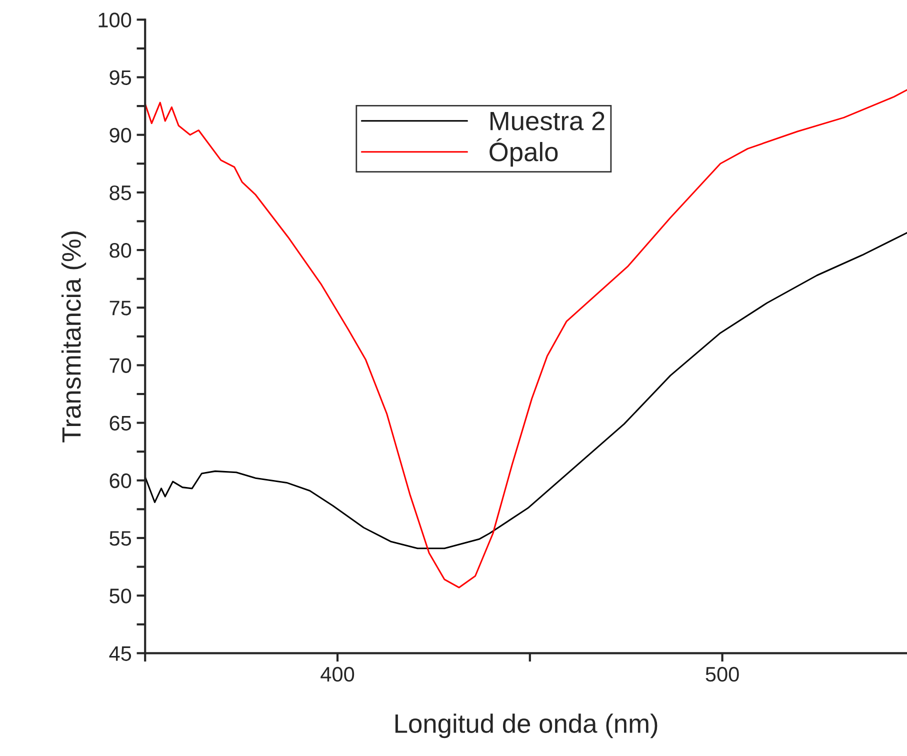 The width and height of the screenshot is (907, 756). What do you see at coordinates (121, 78) in the screenshot?
I see `y-tick-label: 95` at bounding box center [121, 78].